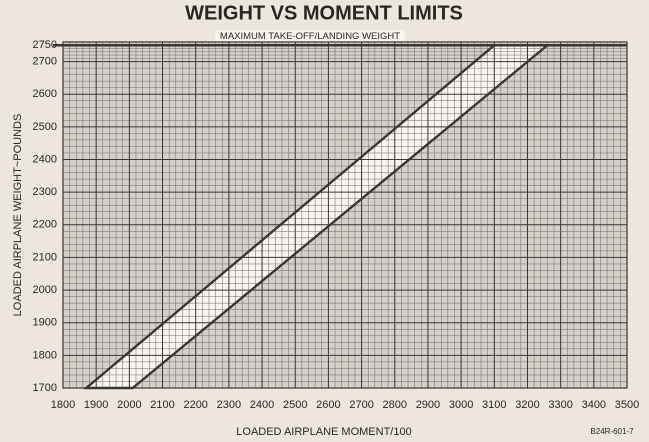 The image size is (649, 442). What do you see at coordinates (45, 257) in the screenshot?
I see `y-tick-label: 2100` at bounding box center [45, 257].